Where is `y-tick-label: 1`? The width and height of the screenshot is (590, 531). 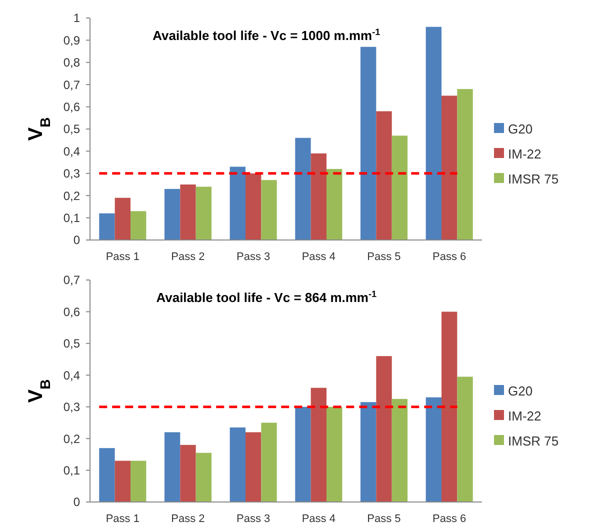 y-tick-label: 1 is located at coordinates (76, 18).